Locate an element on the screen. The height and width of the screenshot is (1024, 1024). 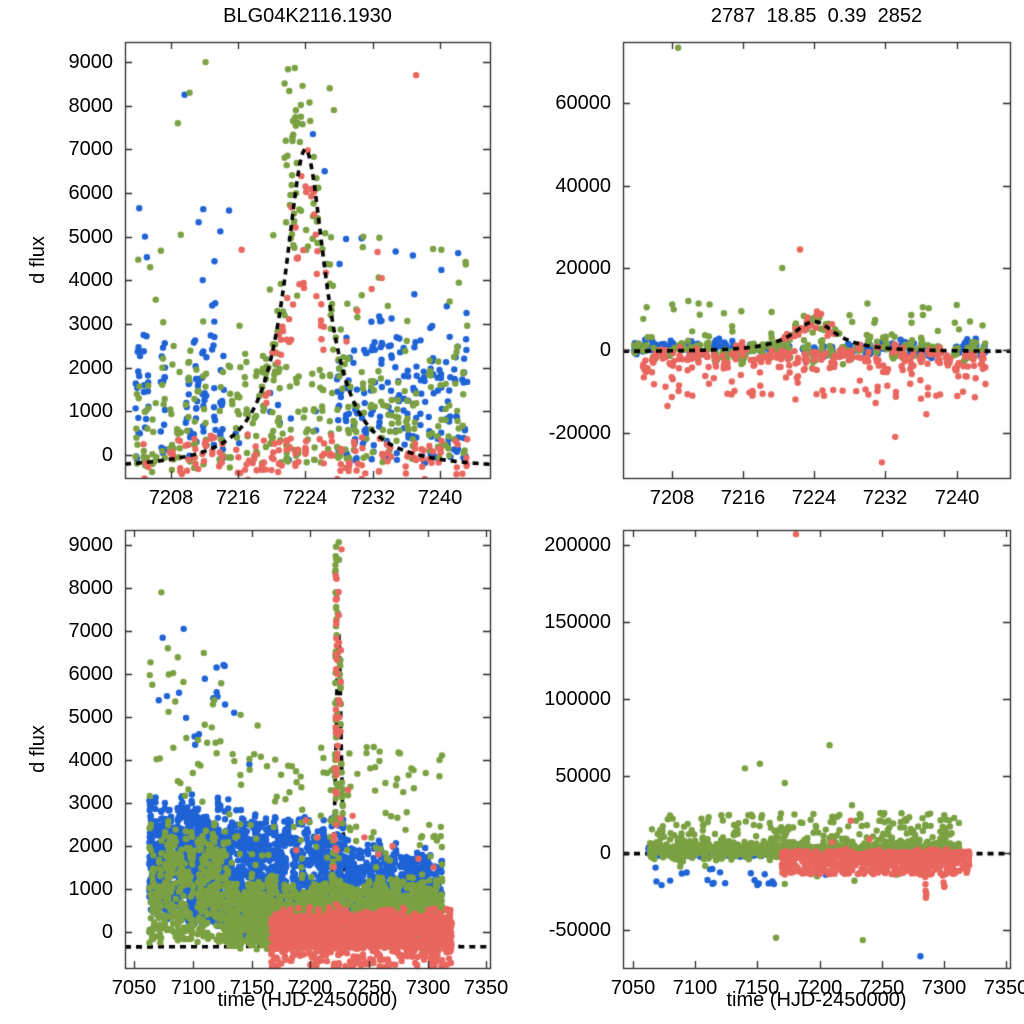
y-tick-label-top-left: 1000 is located at coordinates (91, 411).